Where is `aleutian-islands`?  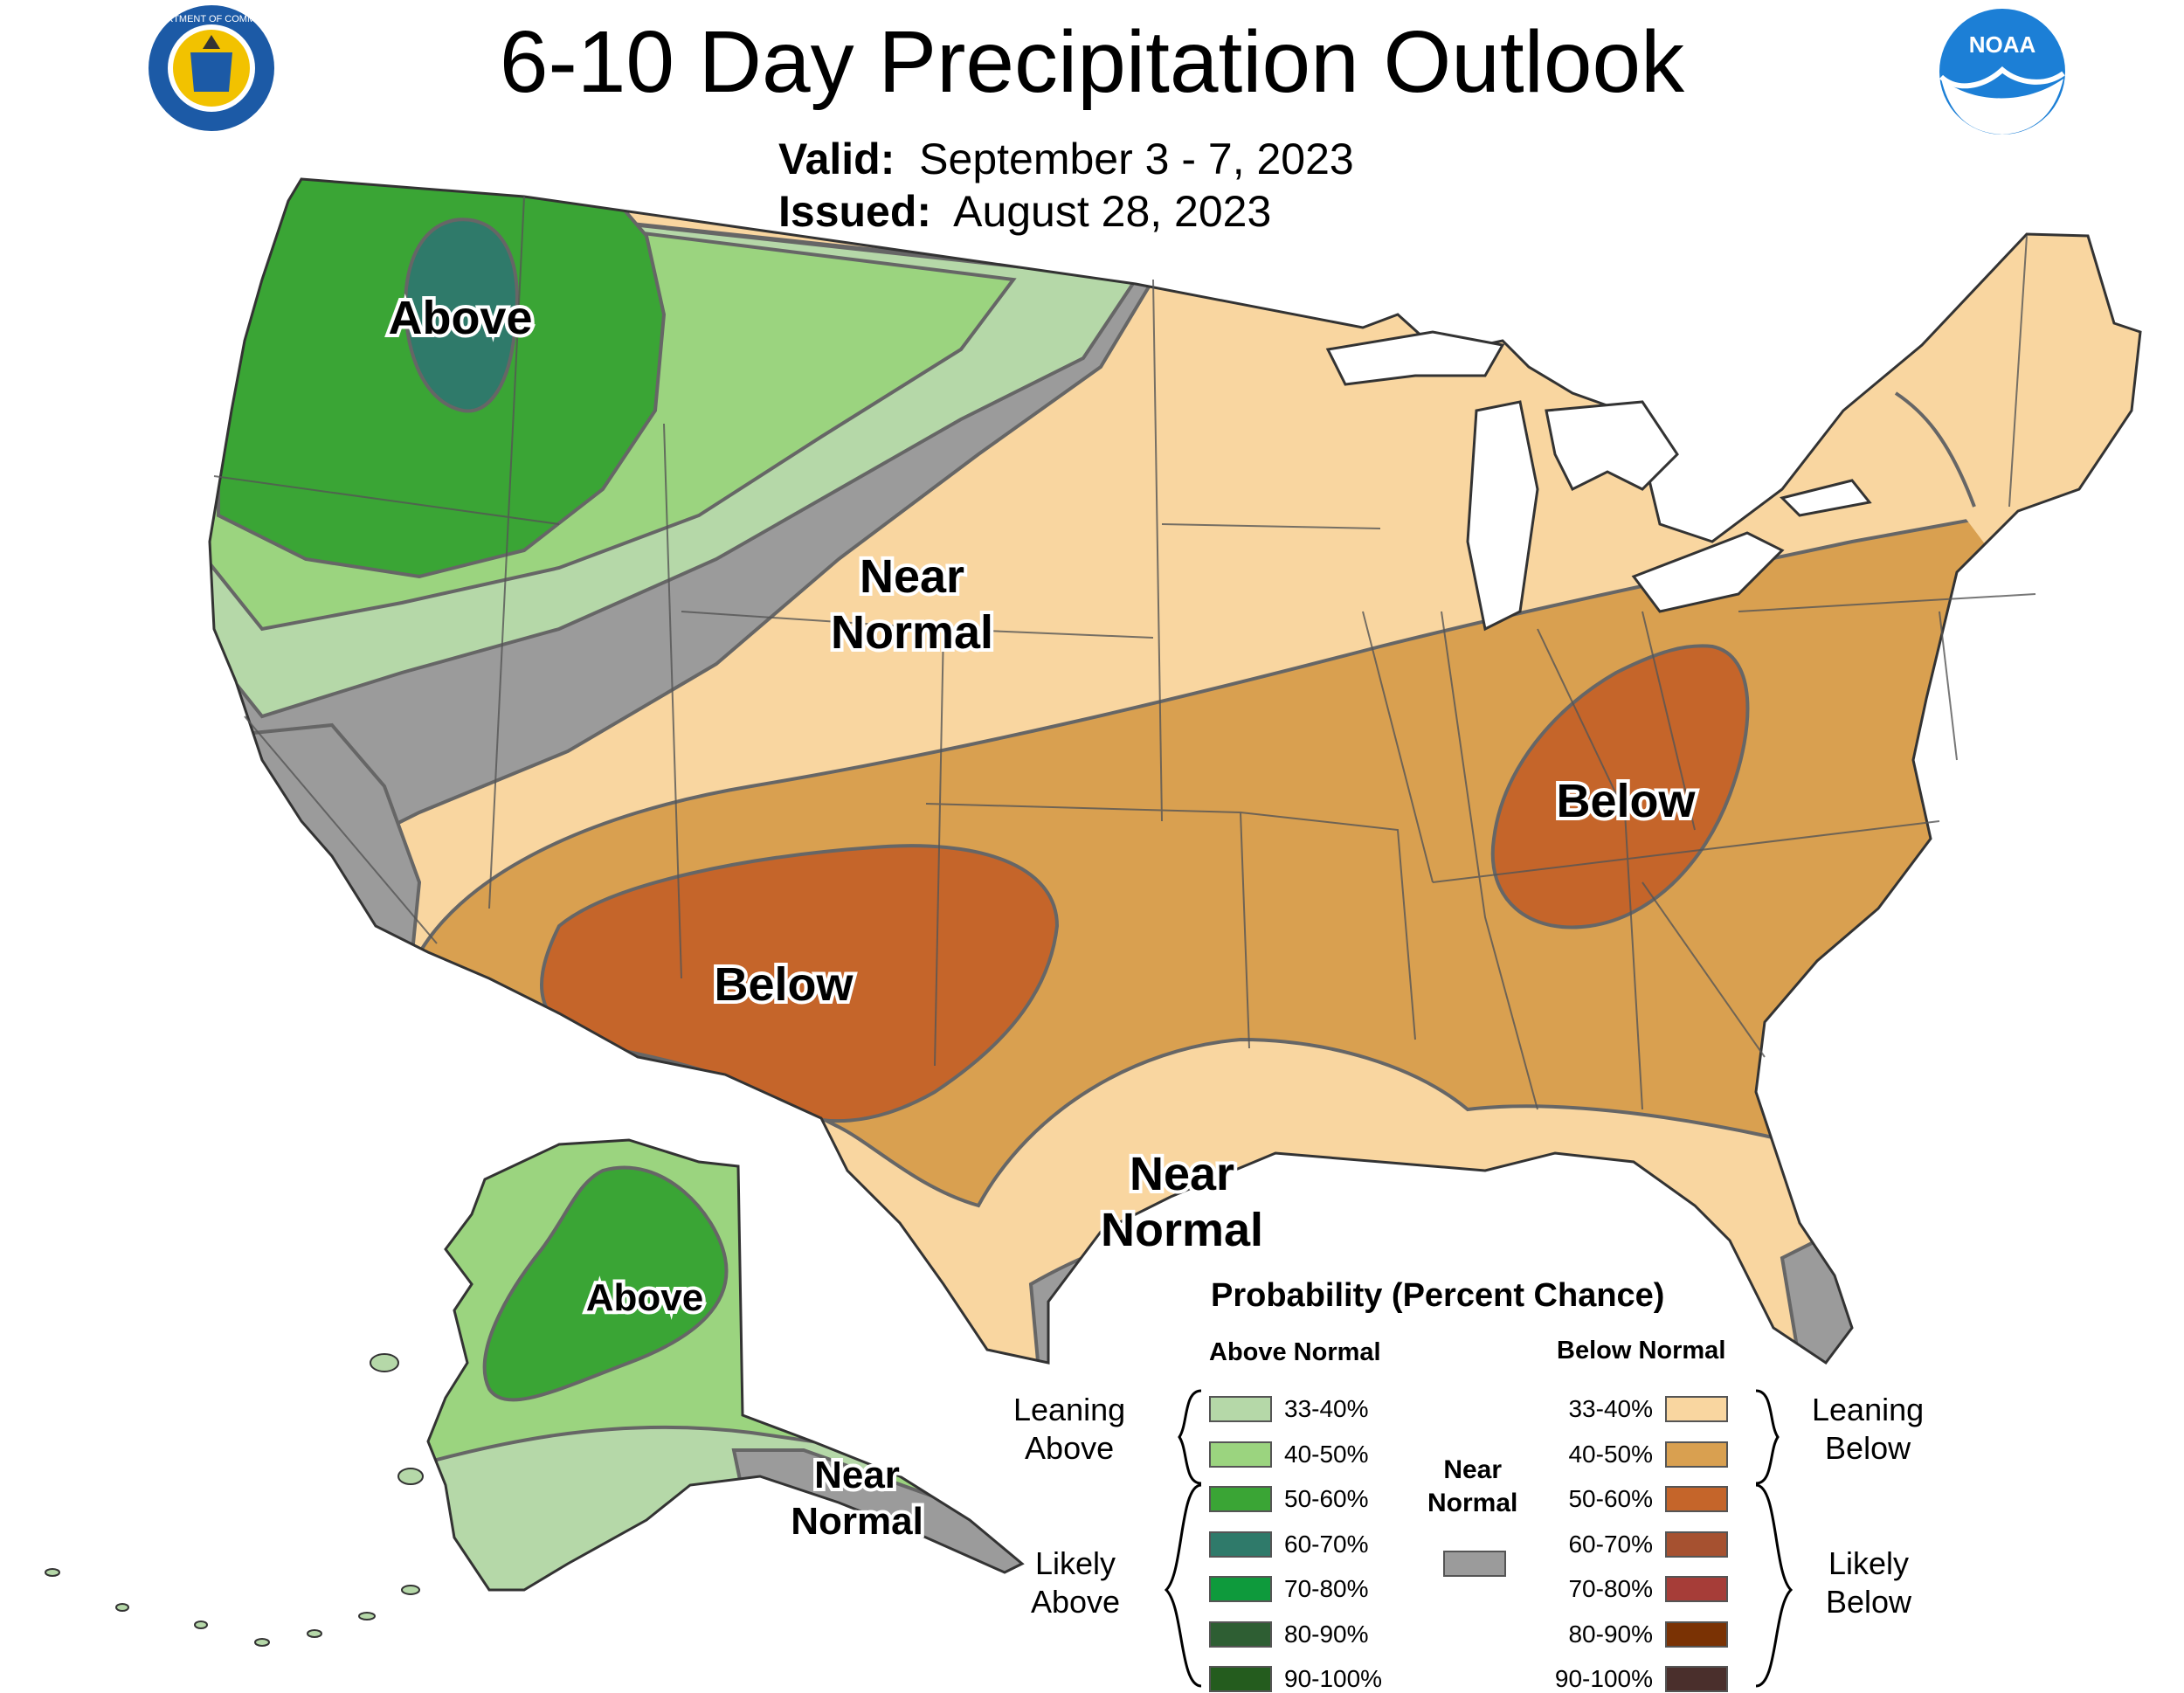
aleutian-islands is located at coordinates (234, 1500).